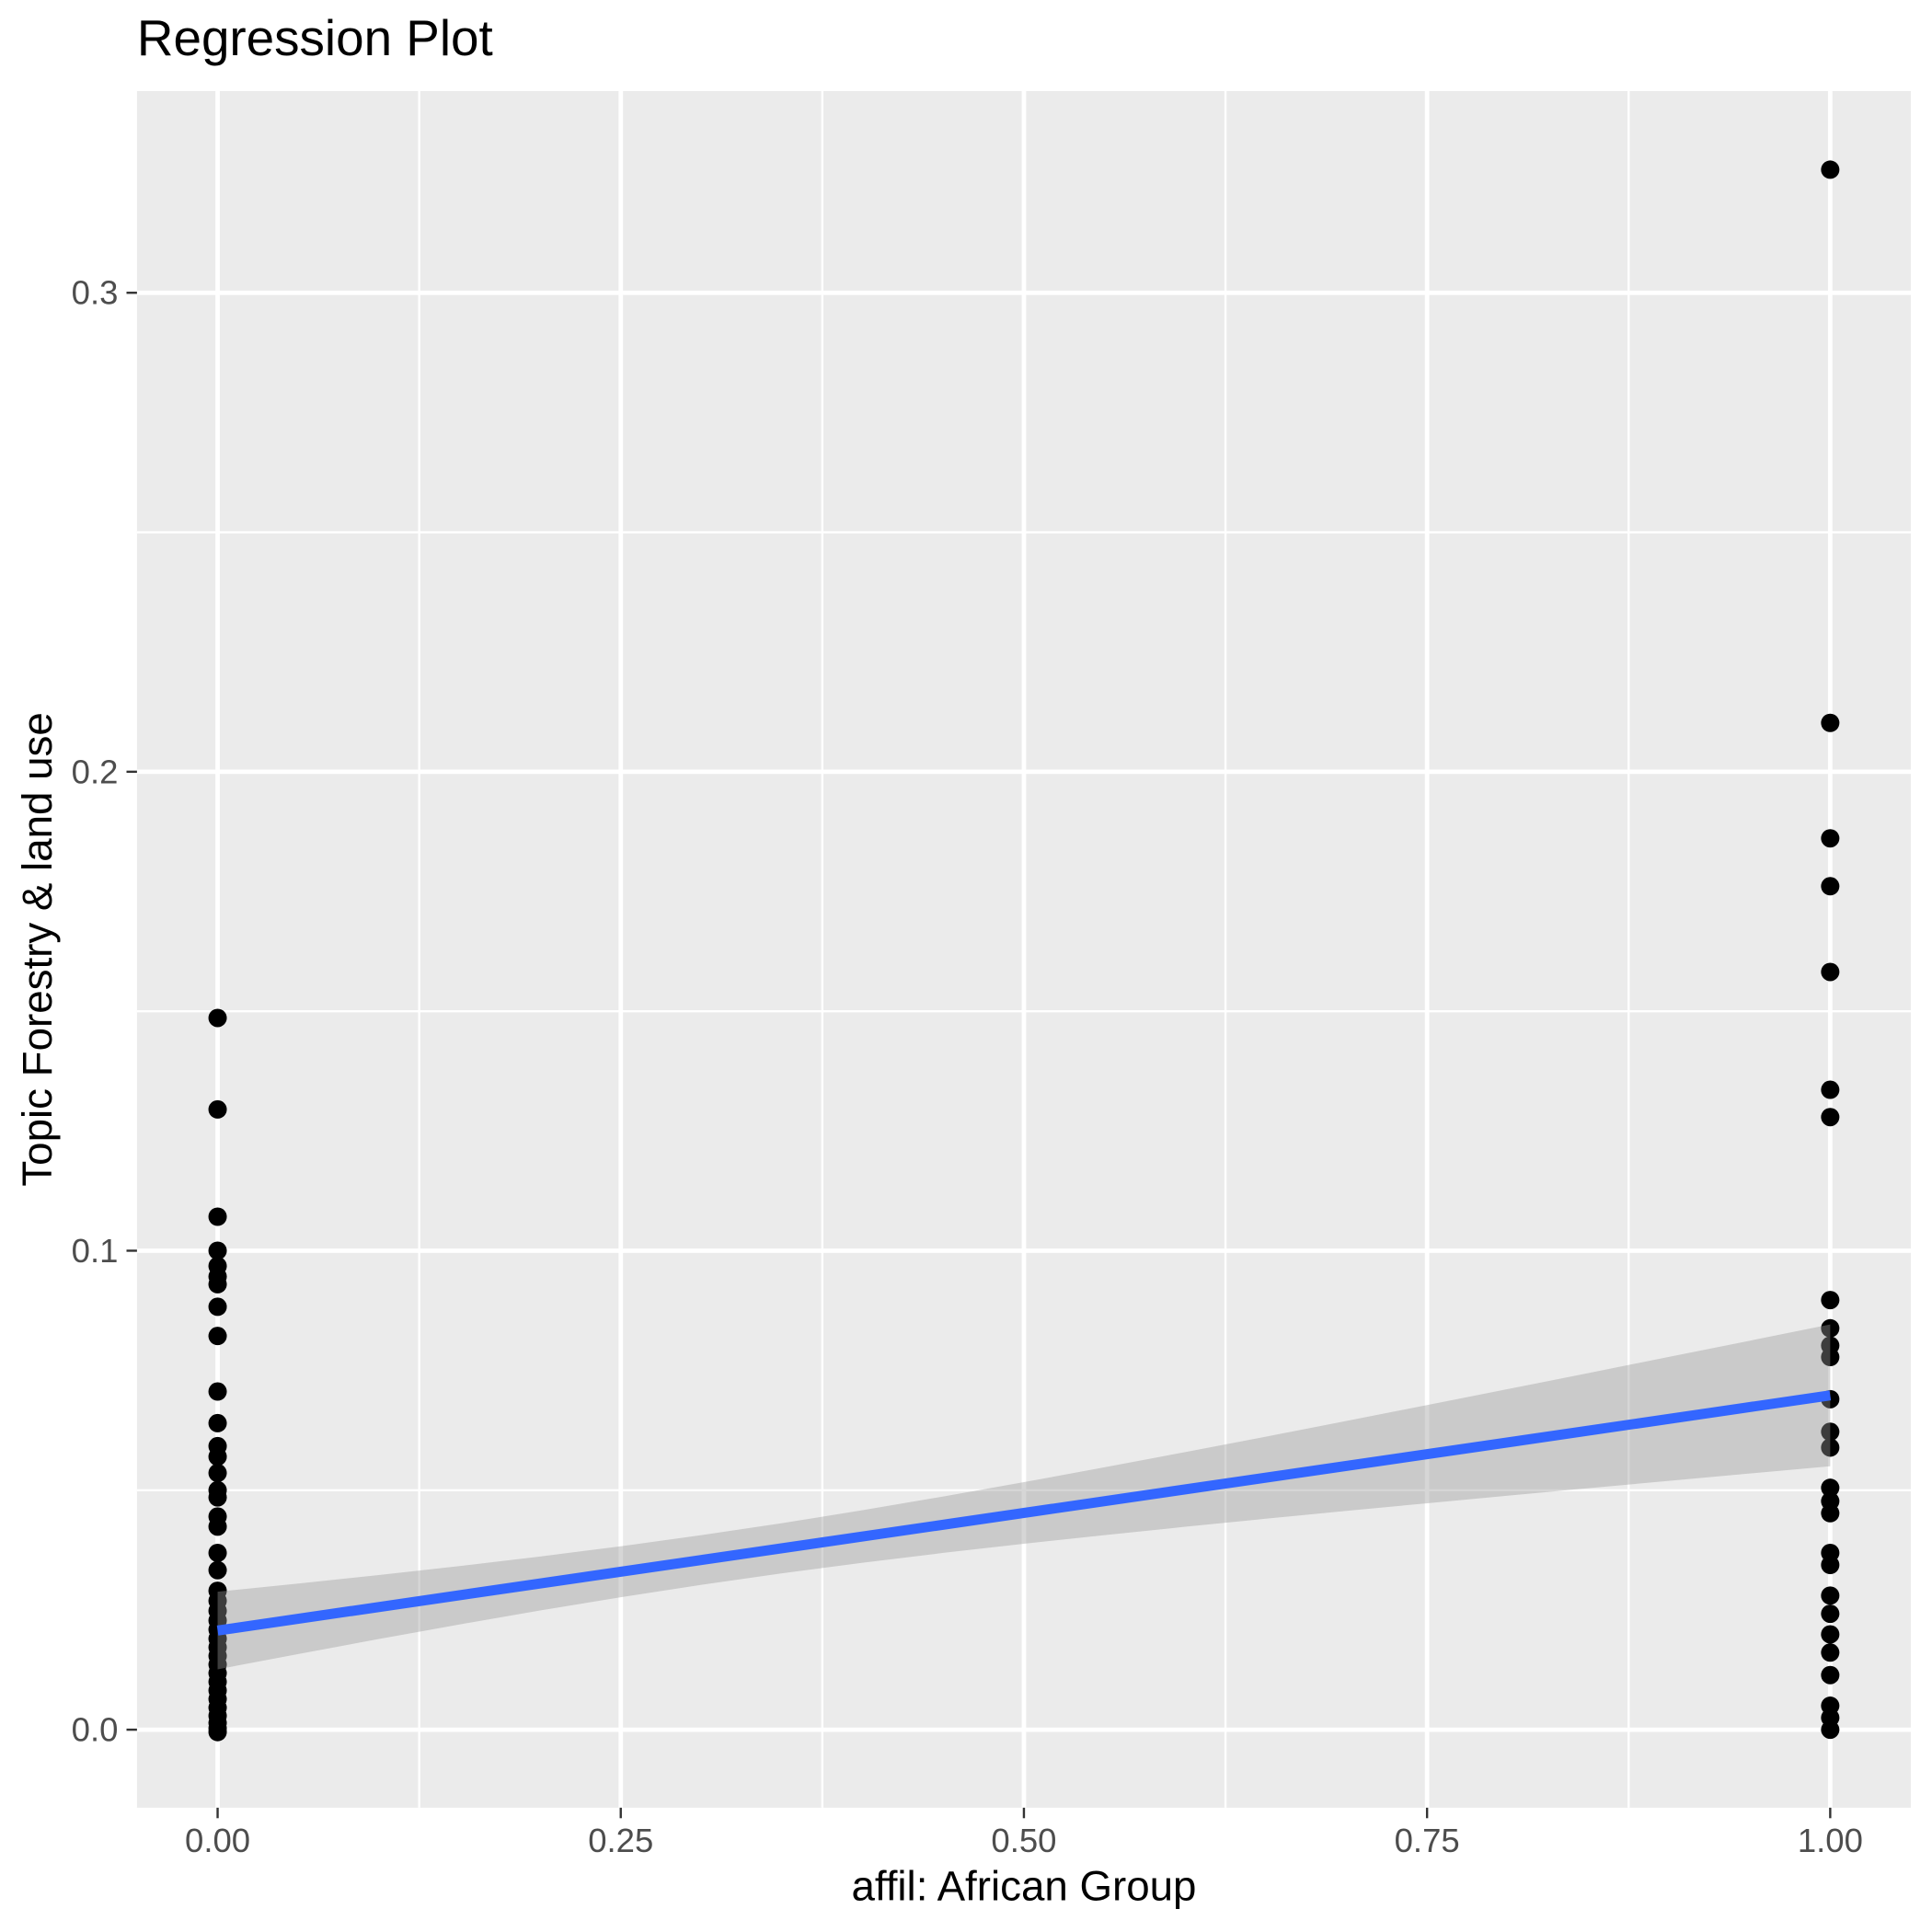  What do you see at coordinates (95, 771) in the screenshot?
I see `y-tick-label: 0.2` at bounding box center [95, 771].